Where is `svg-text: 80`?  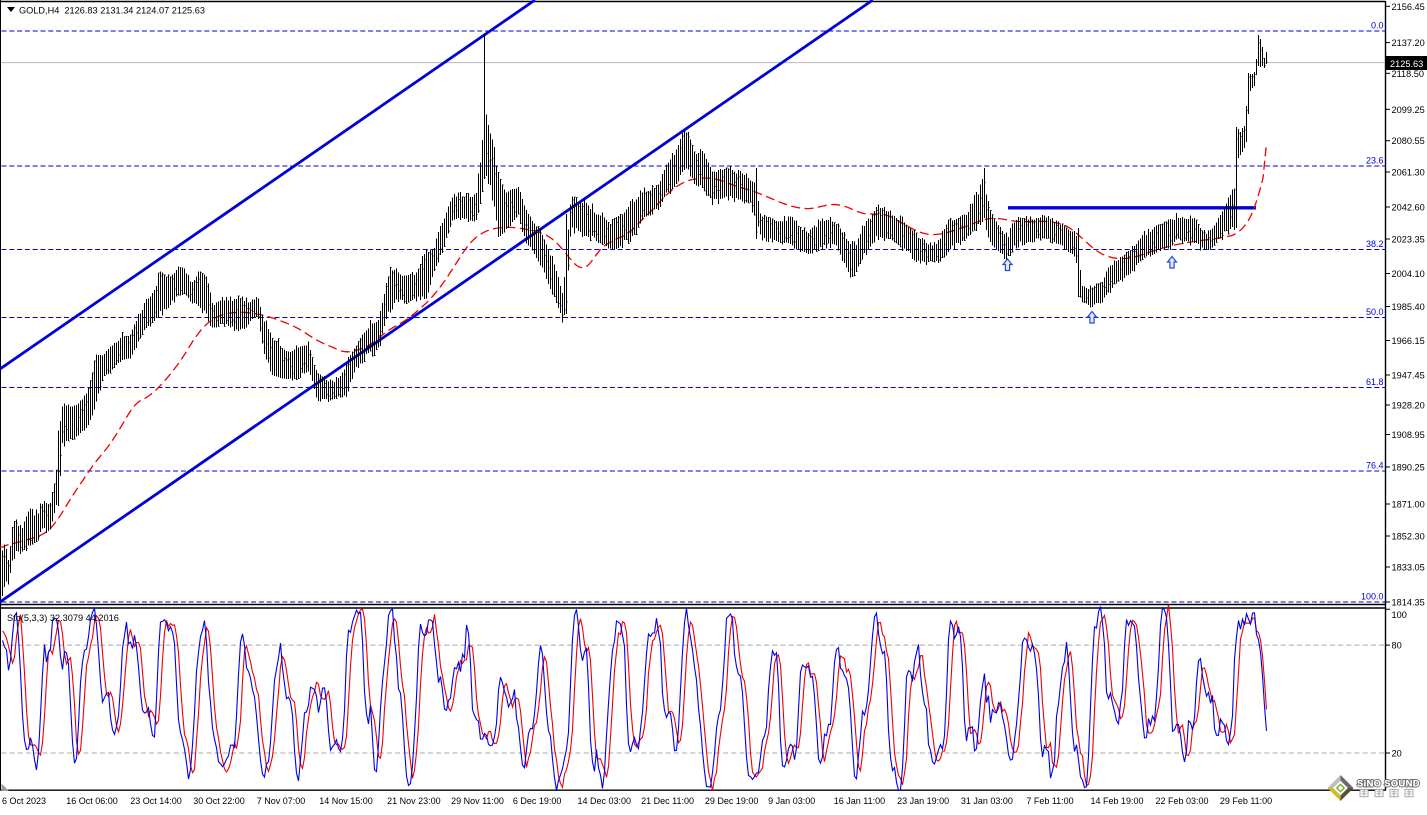
svg-text: 80 is located at coordinates (1397, 646).